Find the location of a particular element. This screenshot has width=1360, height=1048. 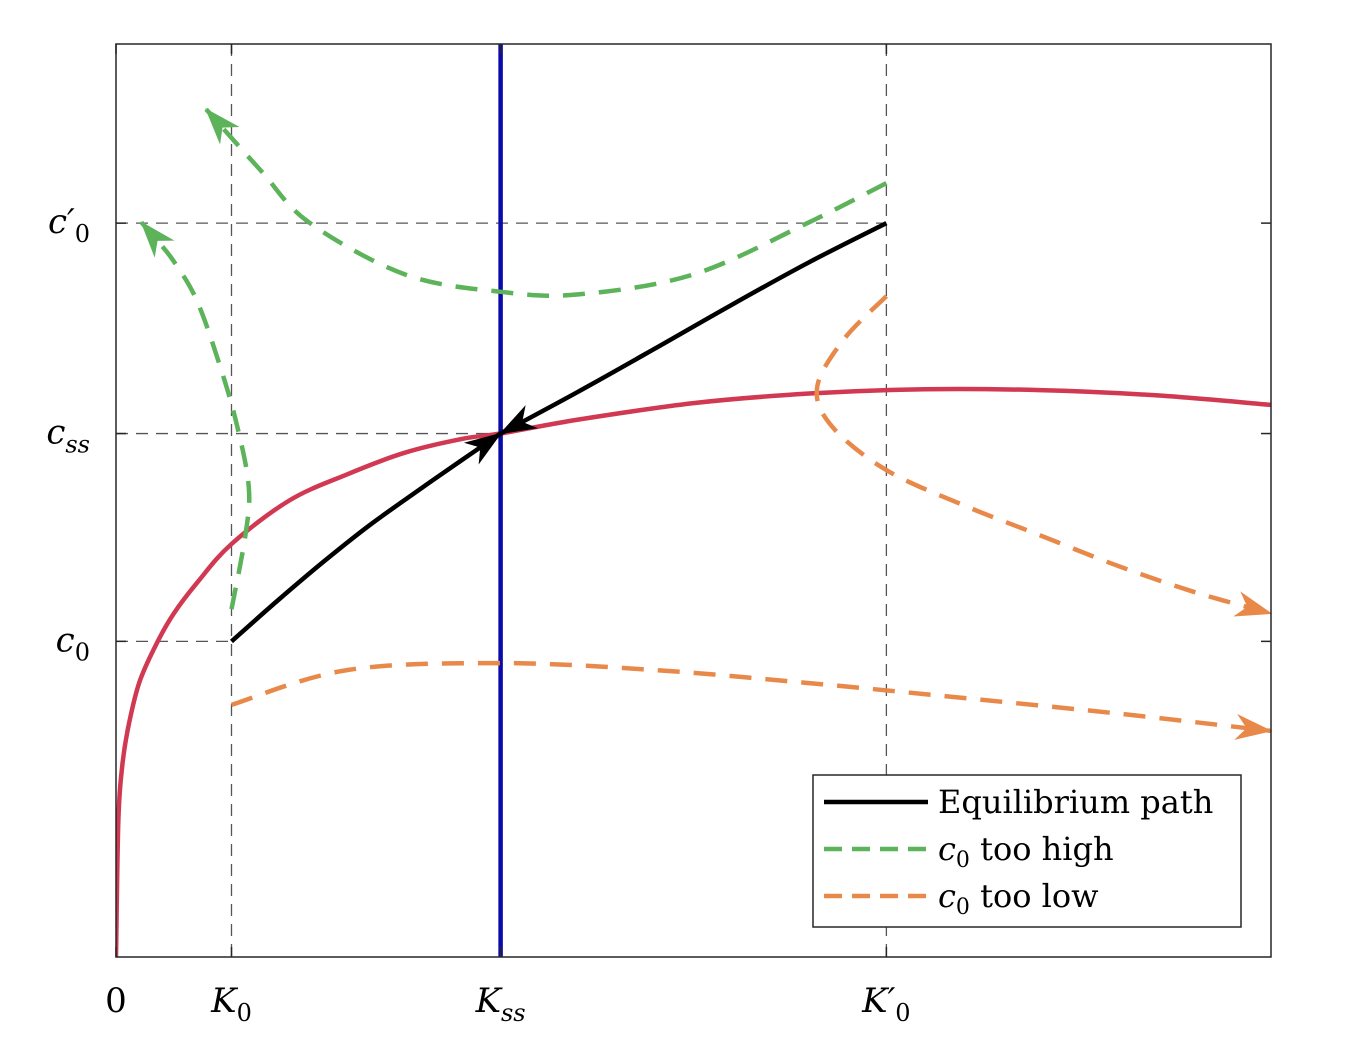

y-tick-label-c-ss: css is located at coordinates (68, 436).